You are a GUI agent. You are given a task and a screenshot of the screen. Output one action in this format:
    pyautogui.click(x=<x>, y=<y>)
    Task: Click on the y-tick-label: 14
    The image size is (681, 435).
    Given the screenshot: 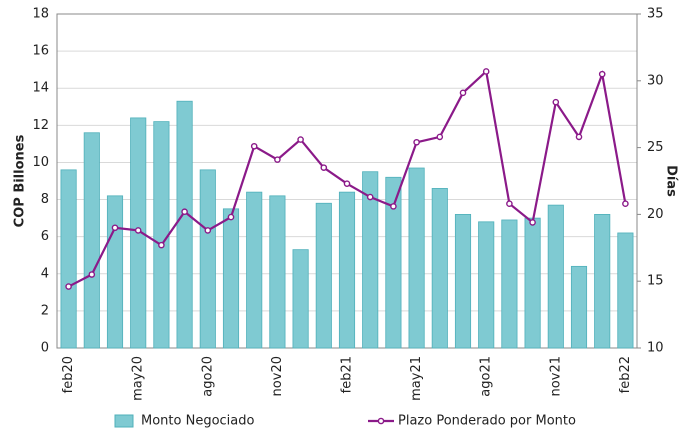 What is the action you would take?
    pyautogui.click(x=40, y=88)
    